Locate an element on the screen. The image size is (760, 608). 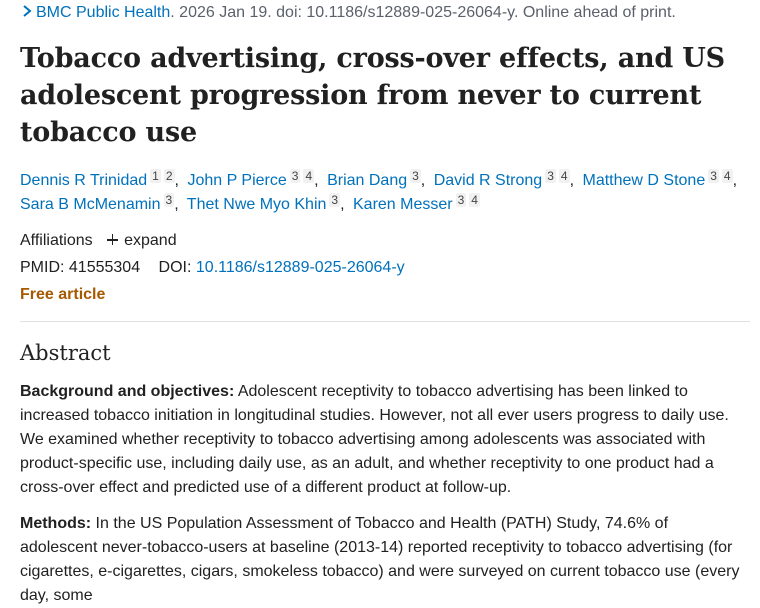
author-item: Brian Dang 3, is located at coordinates (378, 179).